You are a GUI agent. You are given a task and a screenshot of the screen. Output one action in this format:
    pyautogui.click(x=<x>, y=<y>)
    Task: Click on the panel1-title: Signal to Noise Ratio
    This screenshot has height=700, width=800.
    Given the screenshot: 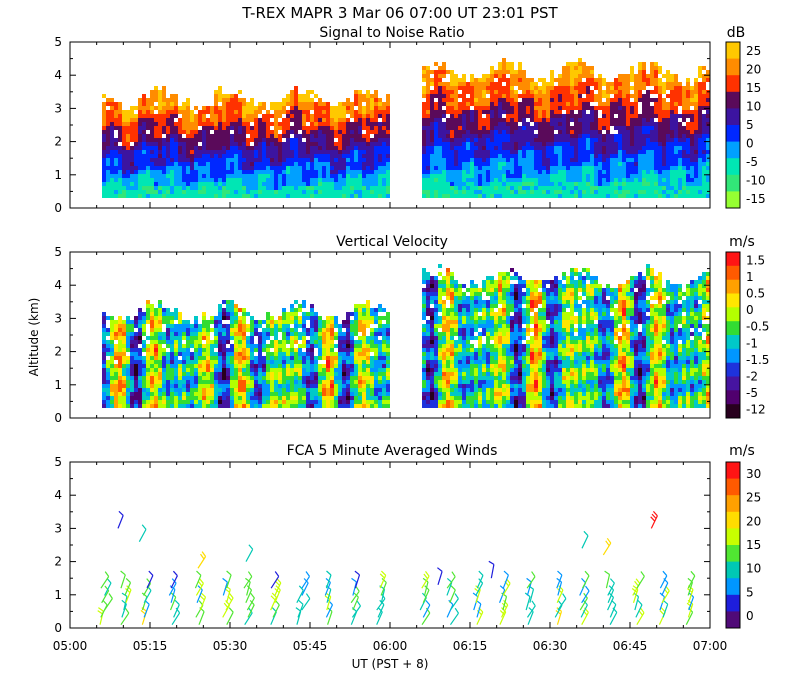 What is the action you would take?
    pyautogui.click(x=391, y=33)
    